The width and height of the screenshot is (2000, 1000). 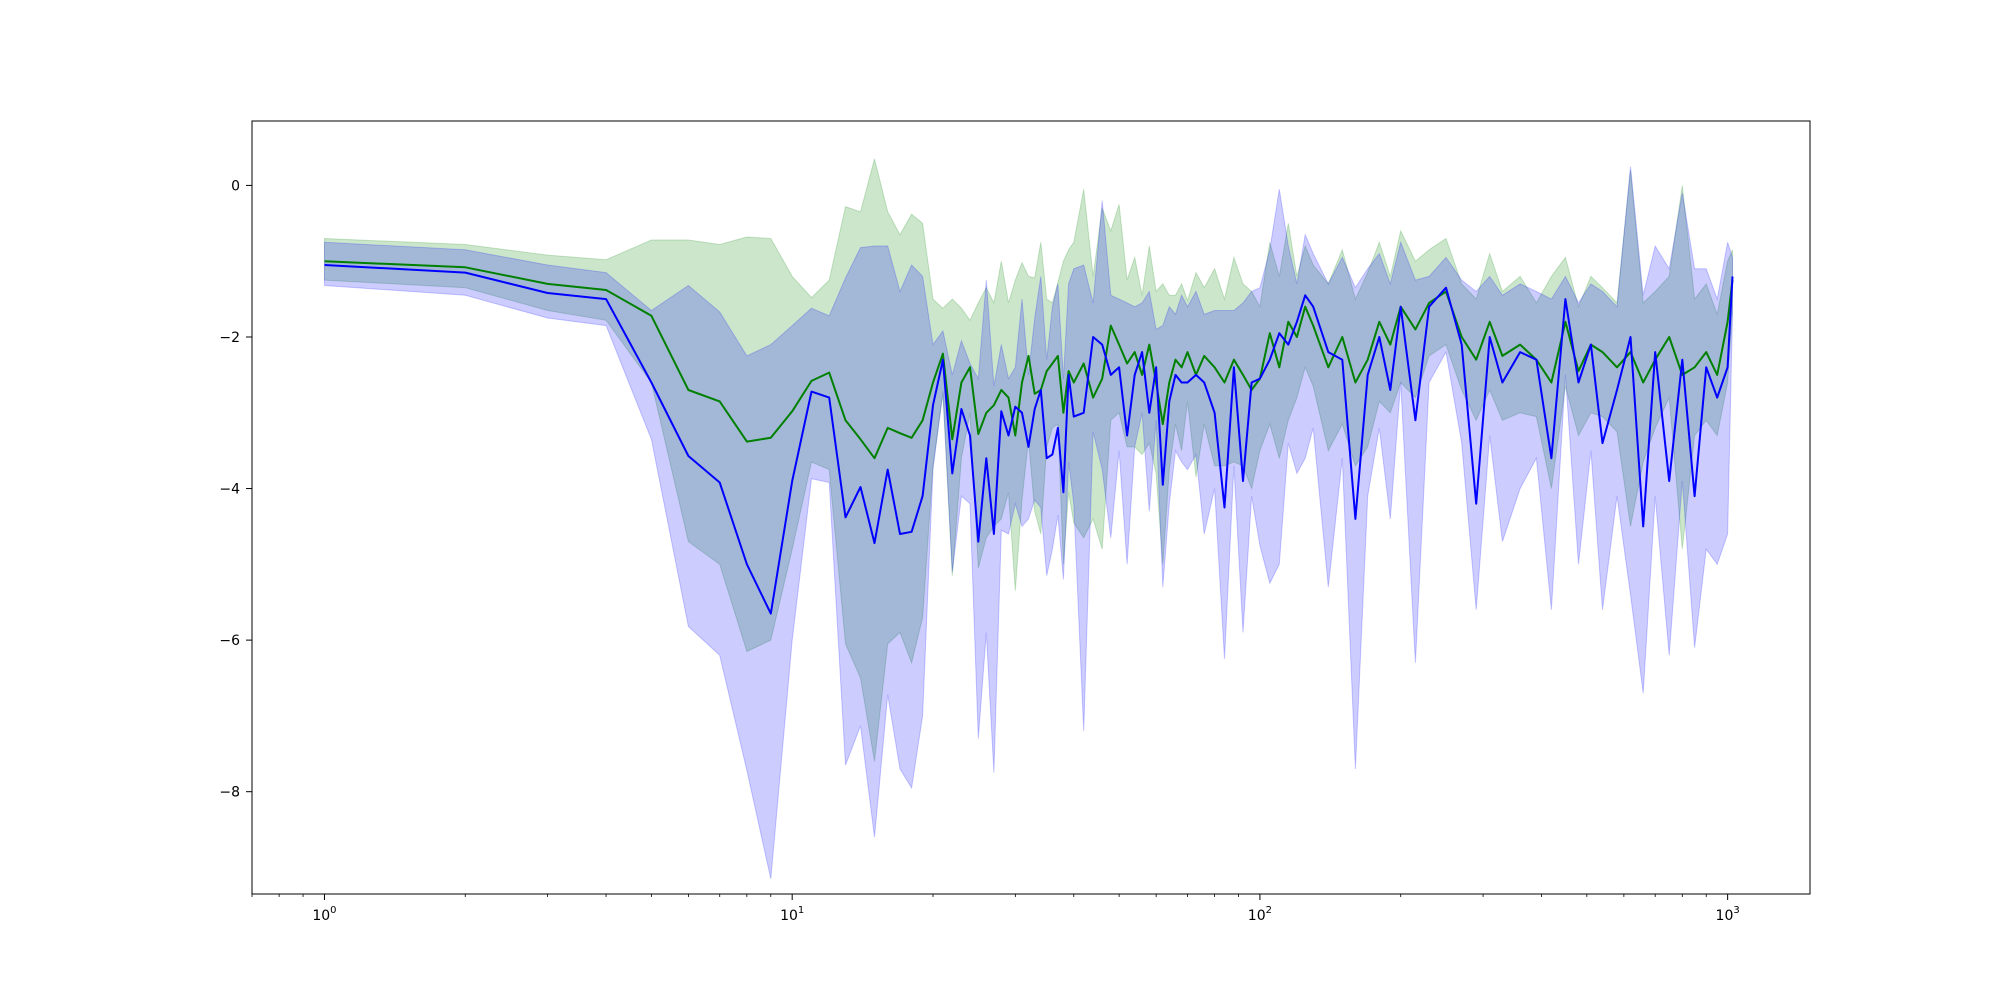 I want to click on y-tick-label: −8, so click(x=229, y=793).